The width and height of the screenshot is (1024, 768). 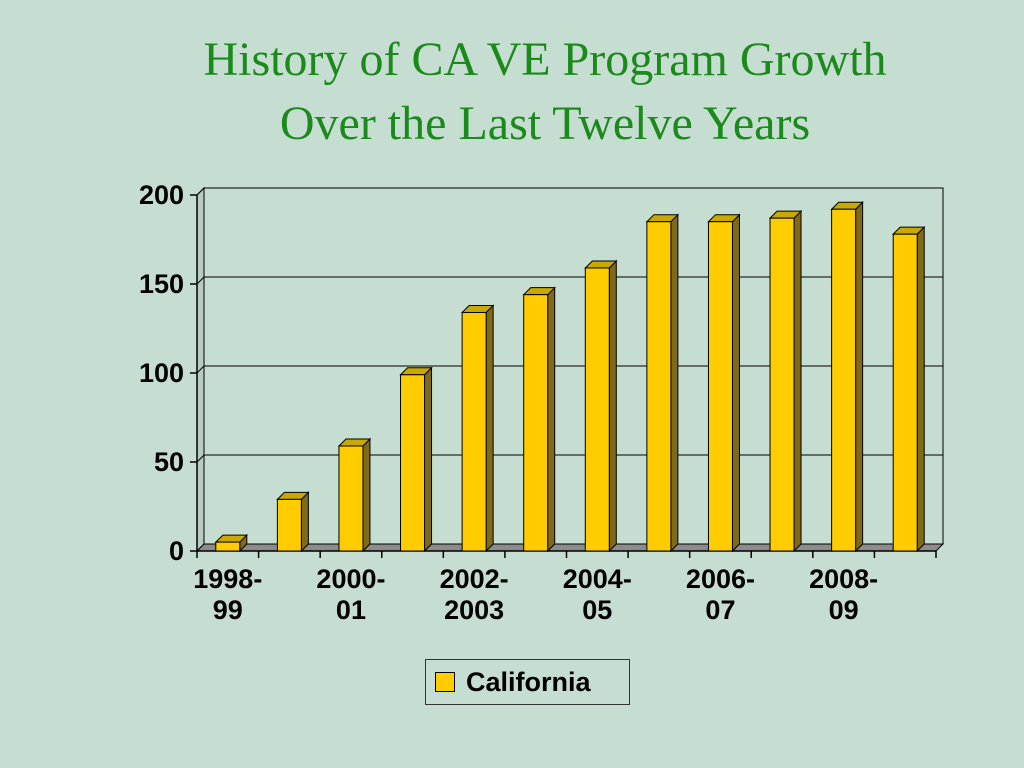 I want to click on legend-swatch-california, so click(x=445, y=682).